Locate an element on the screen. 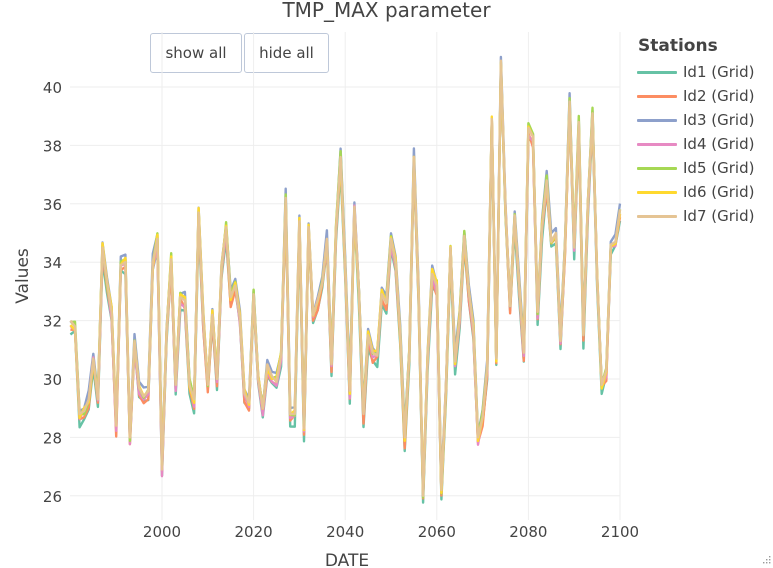 The image size is (773, 568). hide-all-button: hide all is located at coordinates (286, 53).